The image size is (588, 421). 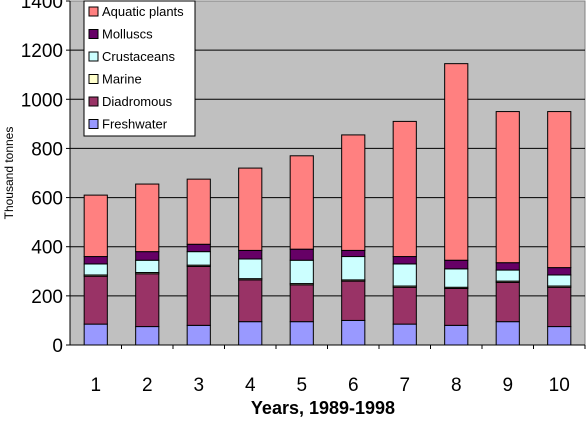 What do you see at coordinates (42, 6) in the screenshot?
I see `y-tick-label: 1400` at bounding box center [42, 6].